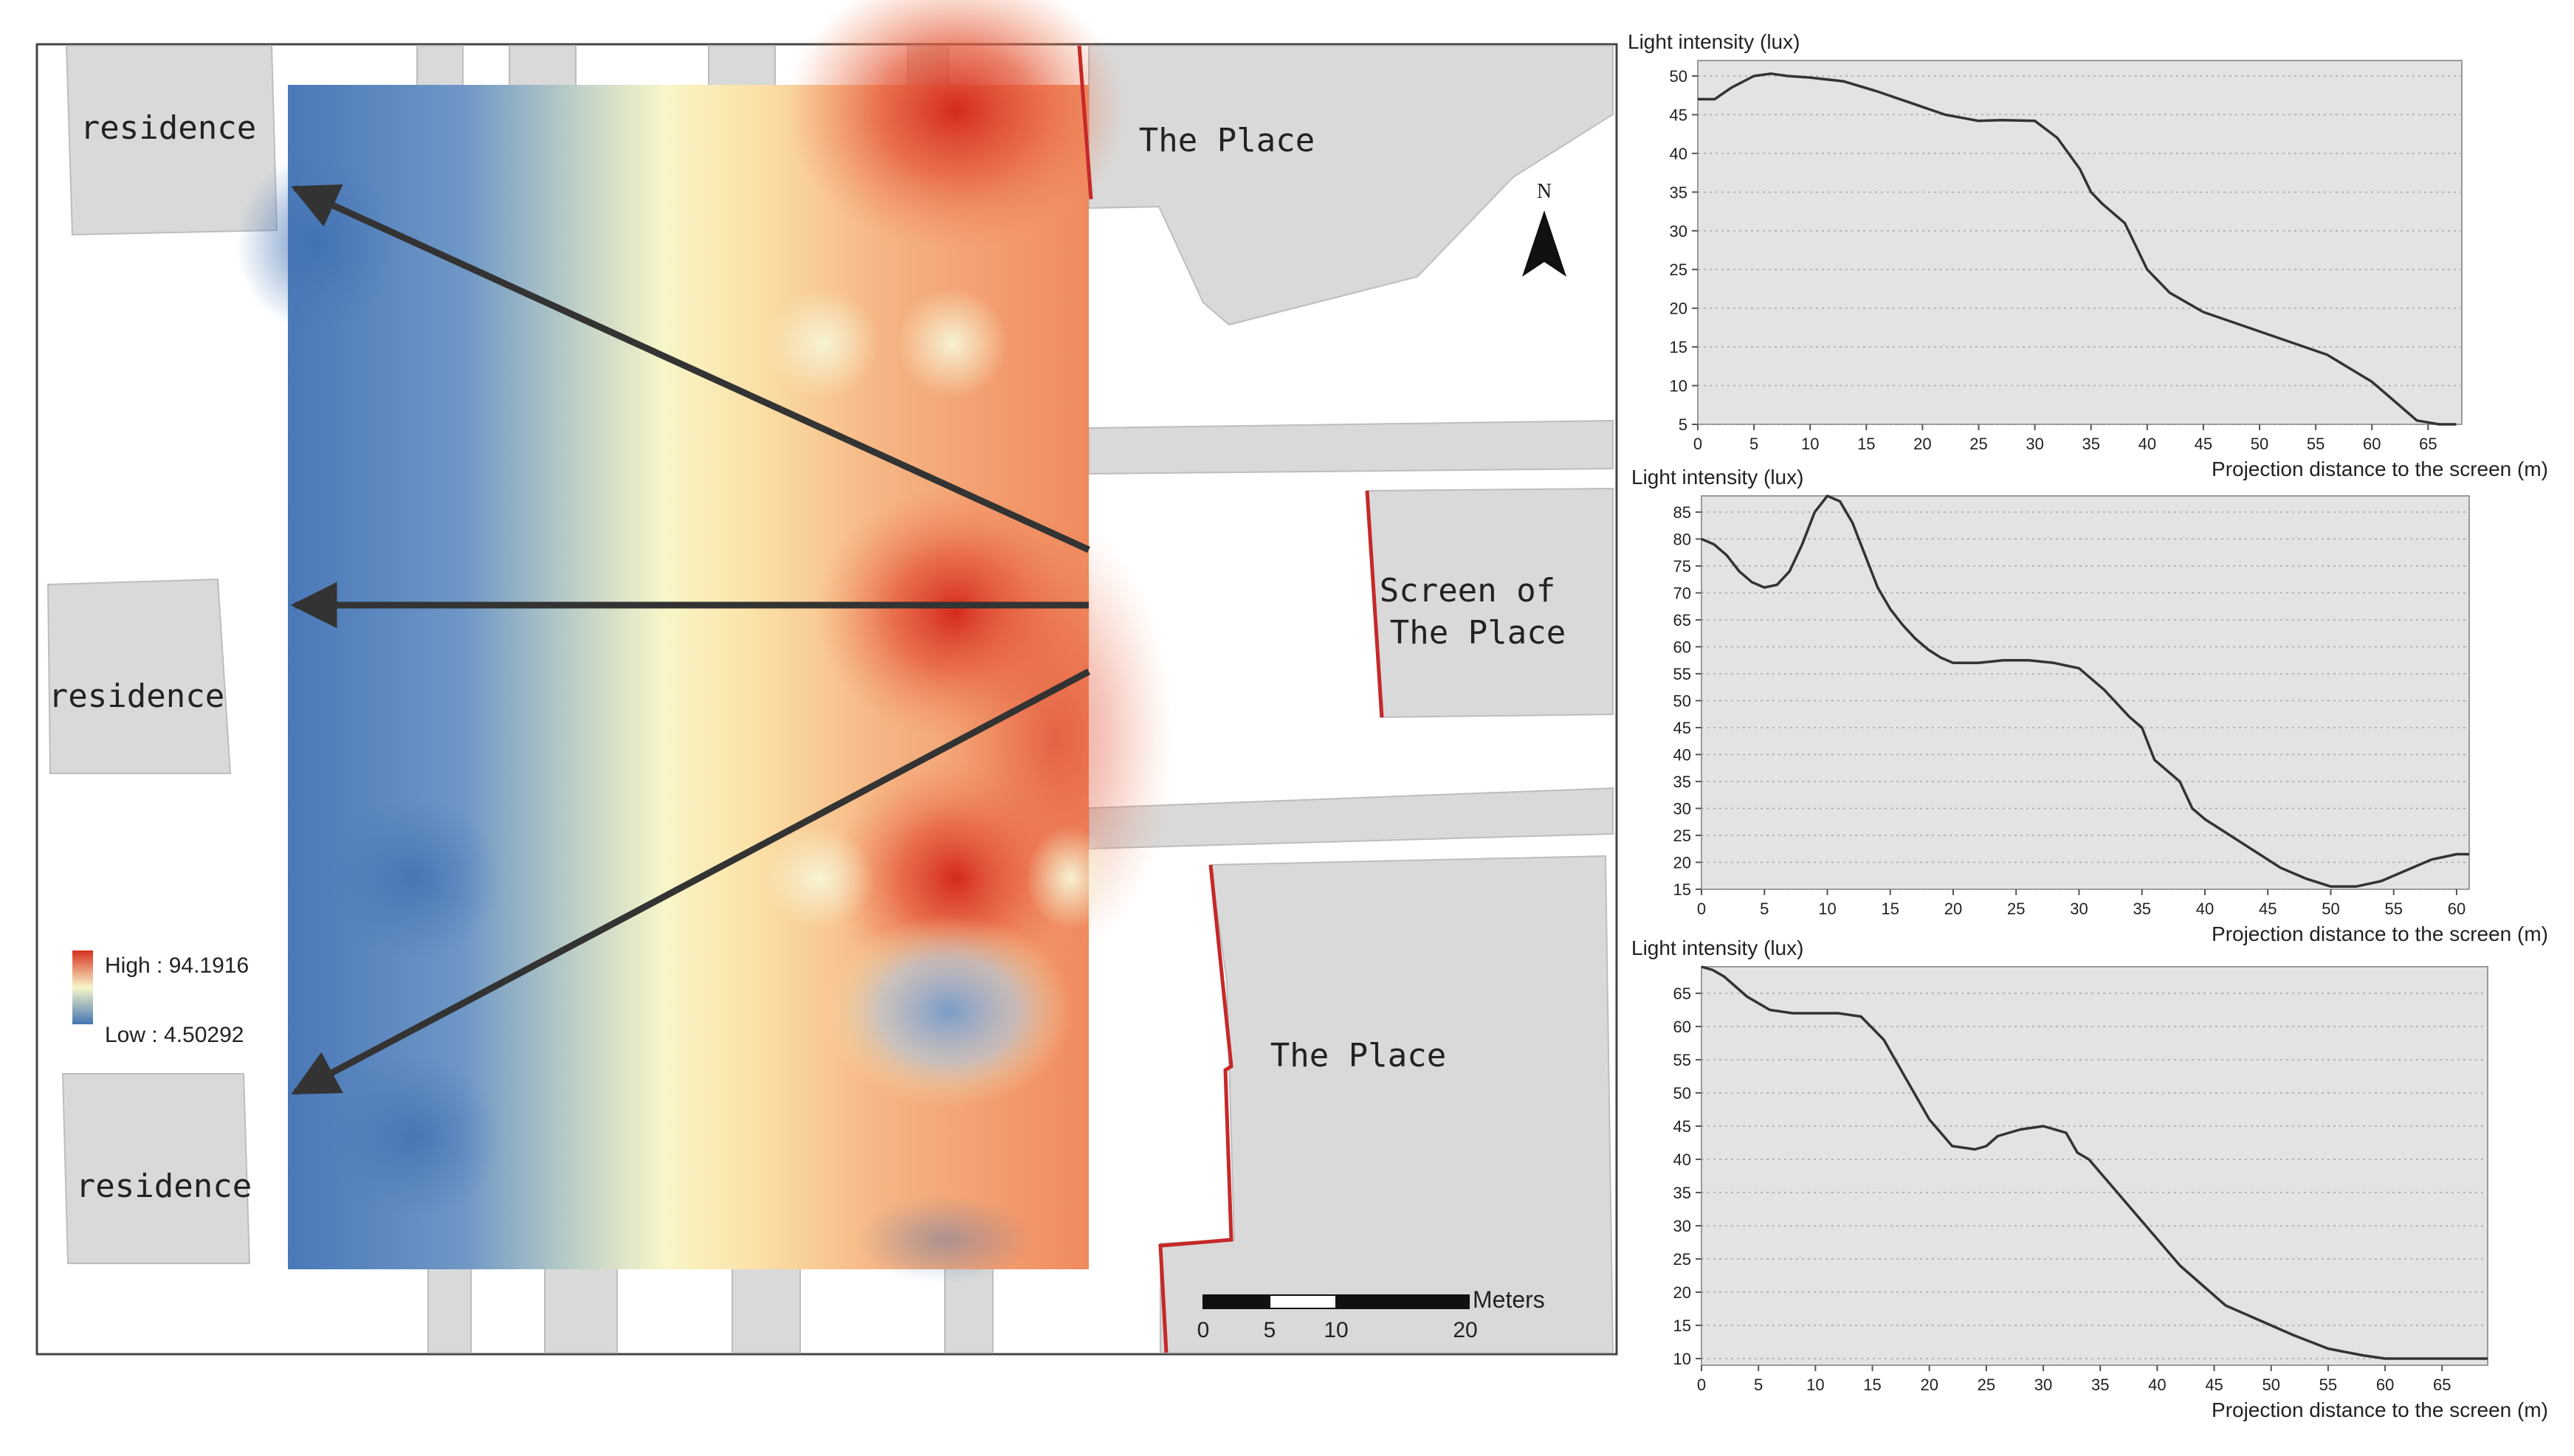 The image size is (2574, 1456). What do you see at coordinates (1203, 1330) in the screenshot?
I see `scale-tick-0: 0` at bounding box center [1203, 1330].